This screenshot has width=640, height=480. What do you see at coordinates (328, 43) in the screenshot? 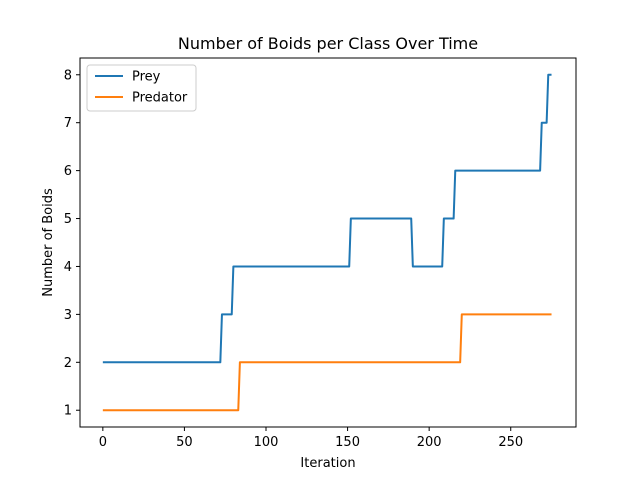
I see `chart-title: Number of Boids per Class Over Time` at bounding box center [328, 43].